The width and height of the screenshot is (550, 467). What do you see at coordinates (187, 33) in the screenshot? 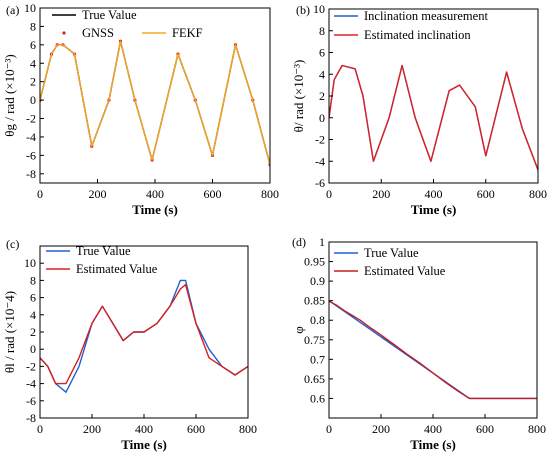
I see `legend-label: FEKF` at bounding box center [187, 33].